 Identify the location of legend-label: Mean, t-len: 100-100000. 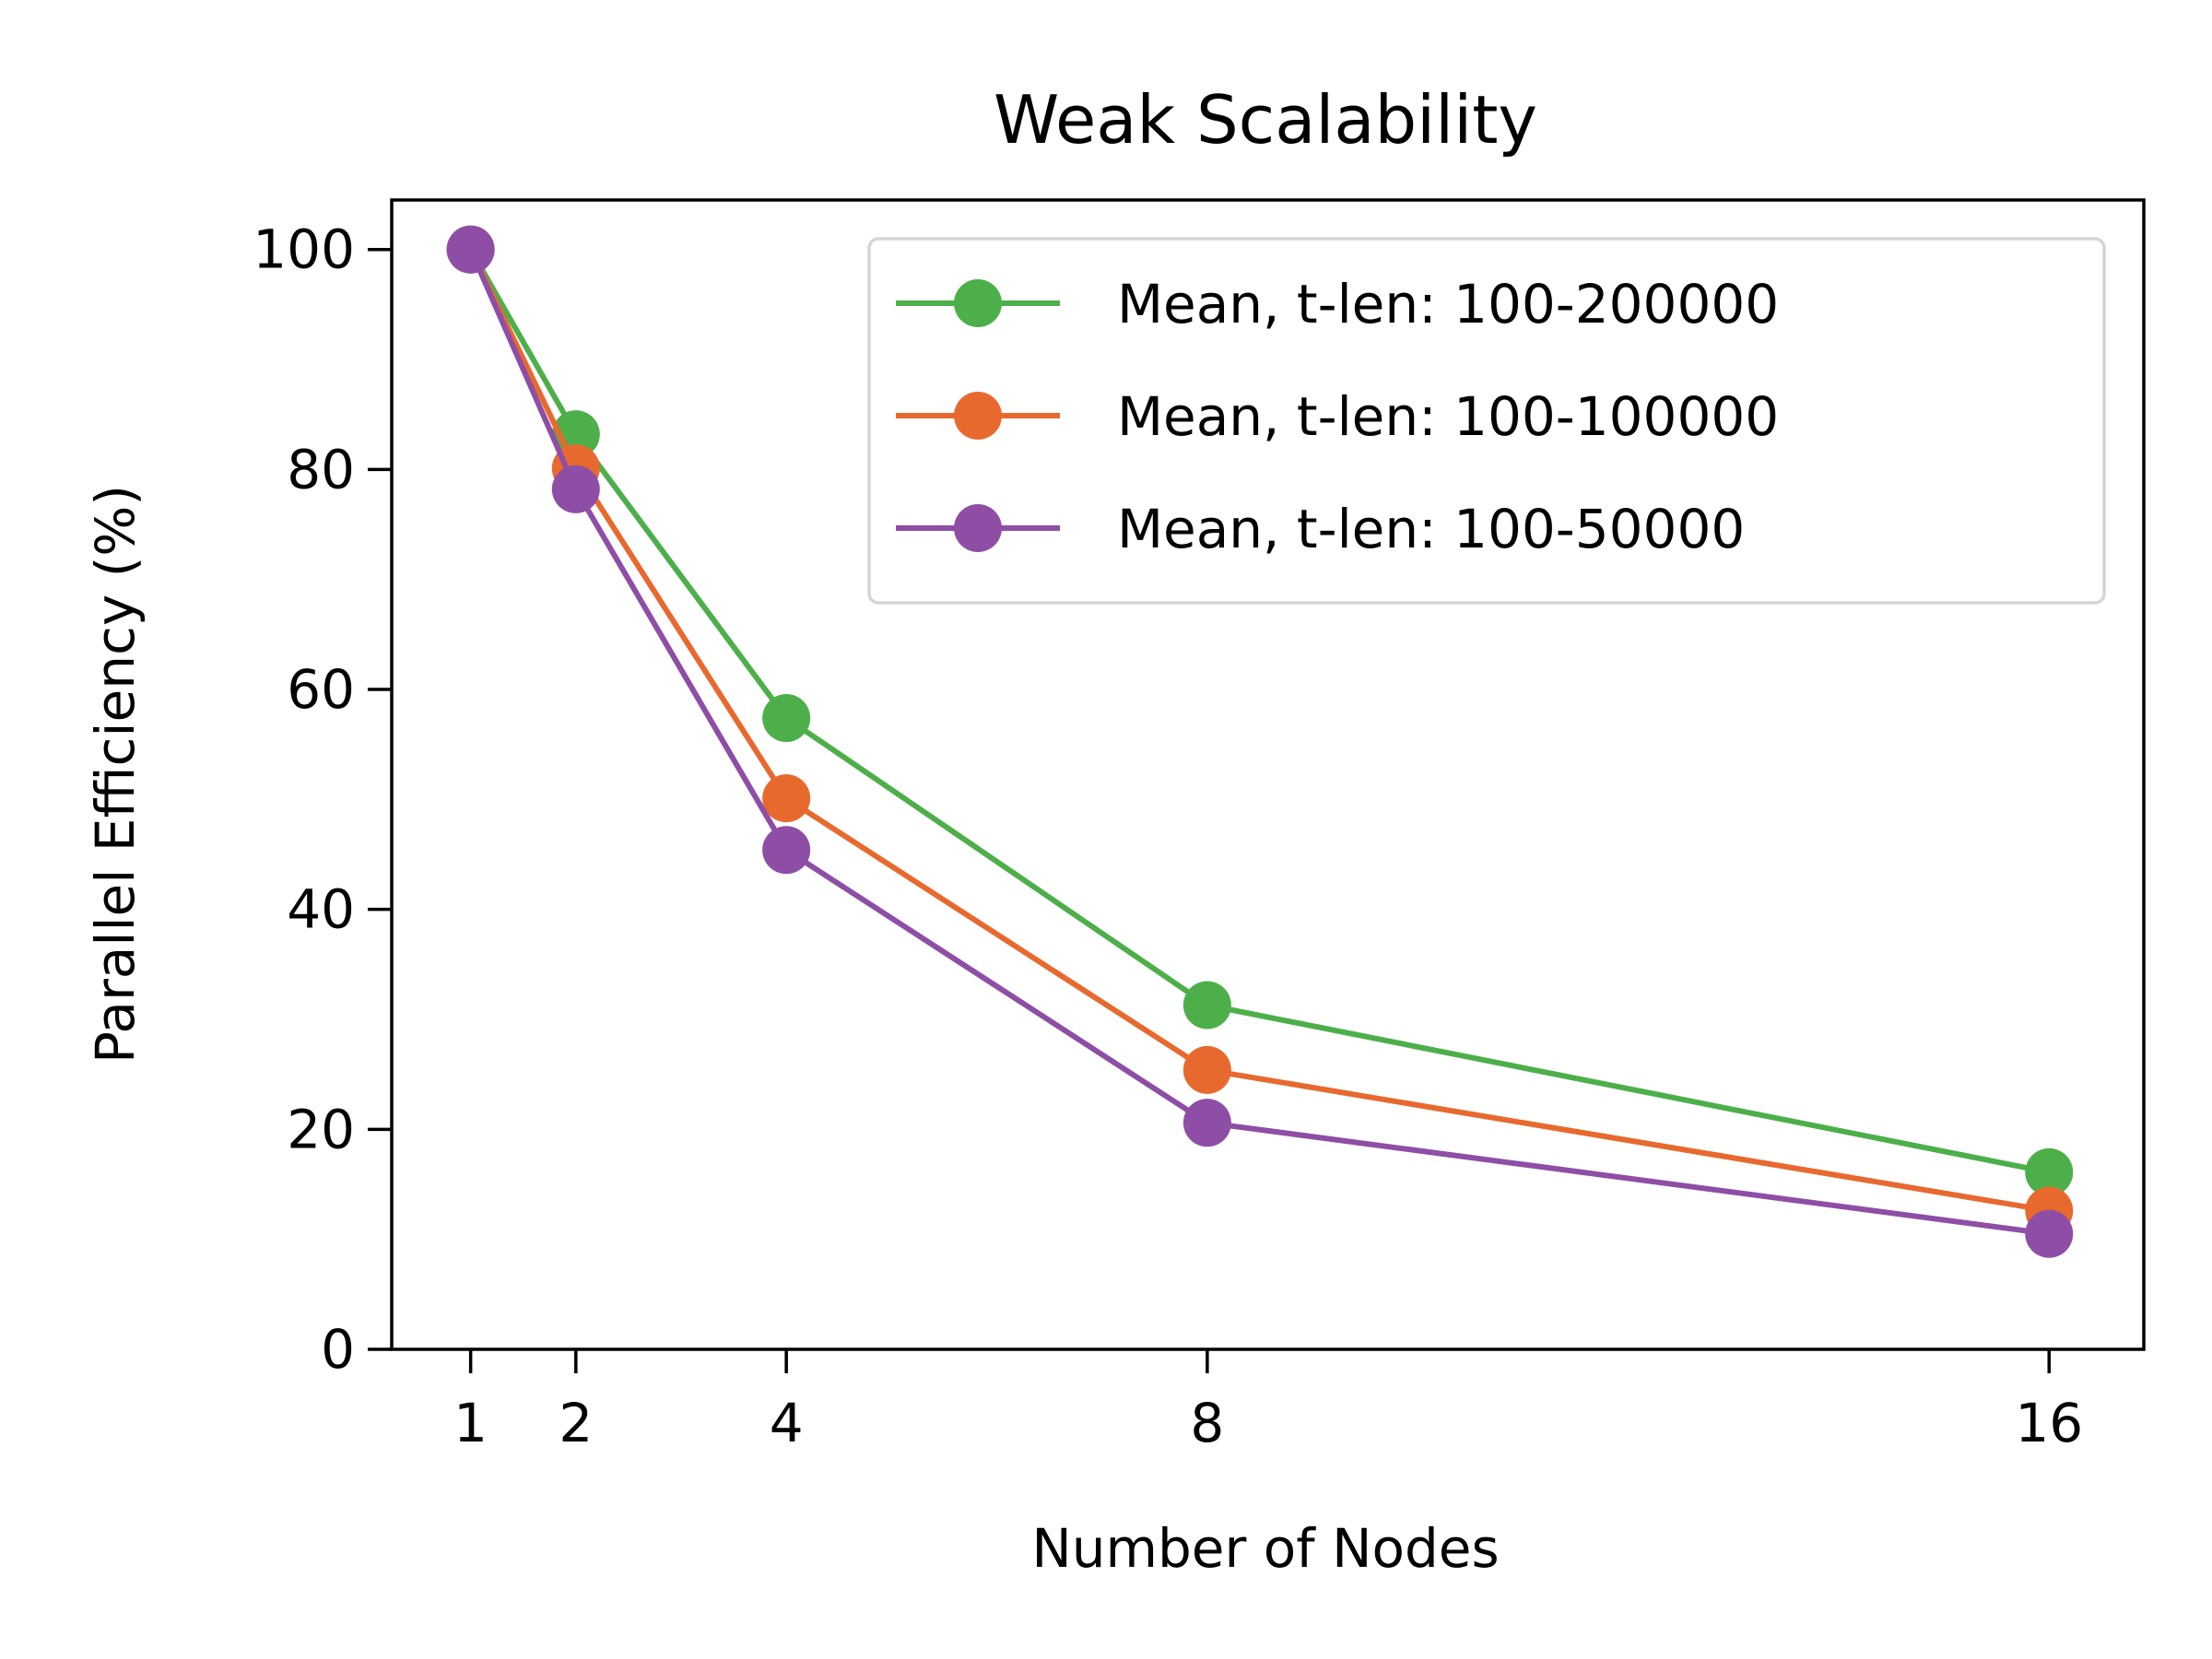
(1448, 416).